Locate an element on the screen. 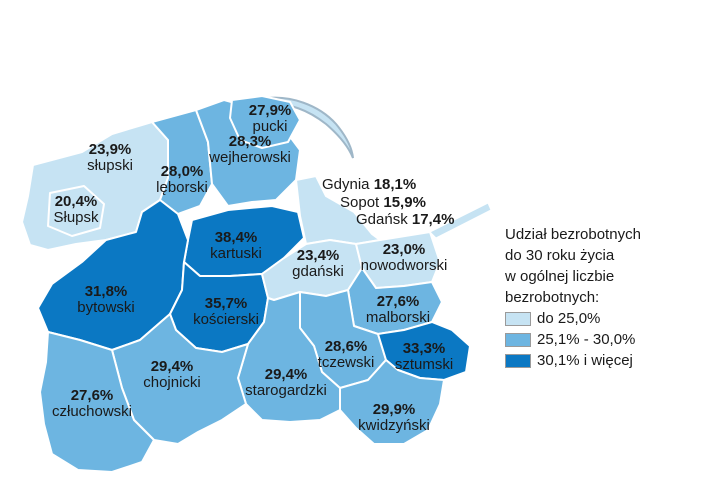  name-kartuski: kartuski is located at coordinates (236, 253).